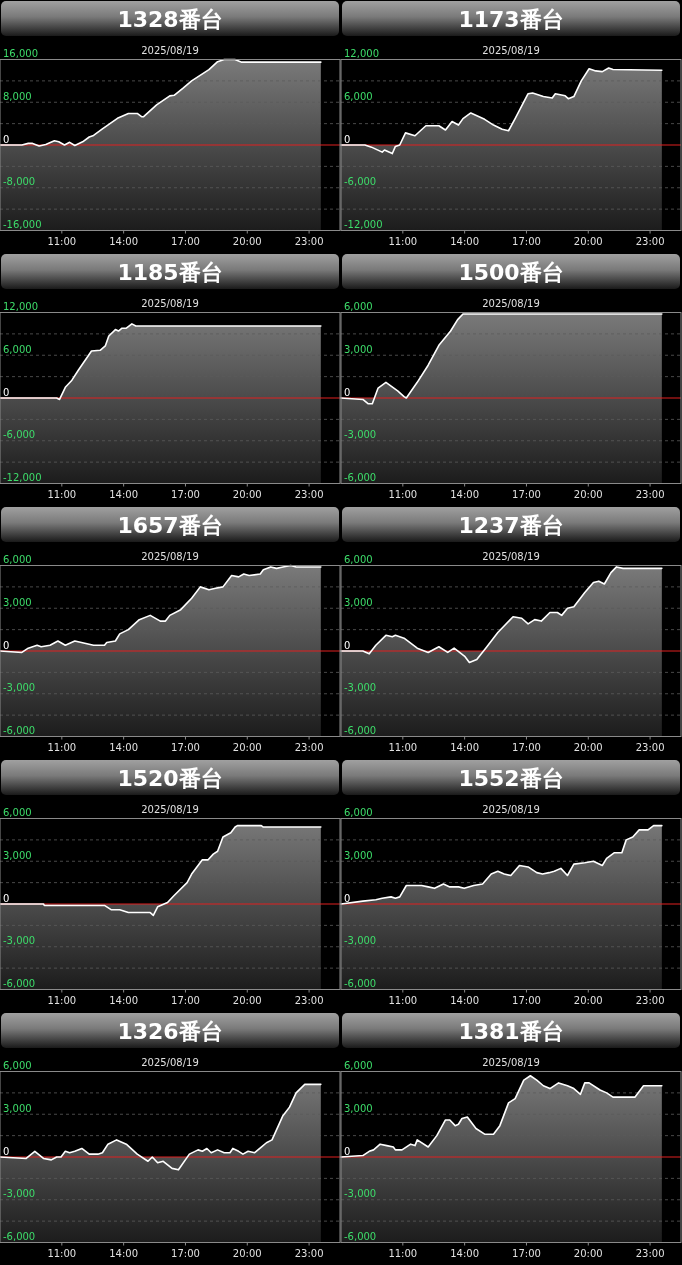 The width and height of the screenshot is (682, 1265). What do you see at coordinates (170, 272) in the screenshot?
I see `chart-title: 1185番台` at bounding box center [170, 272].